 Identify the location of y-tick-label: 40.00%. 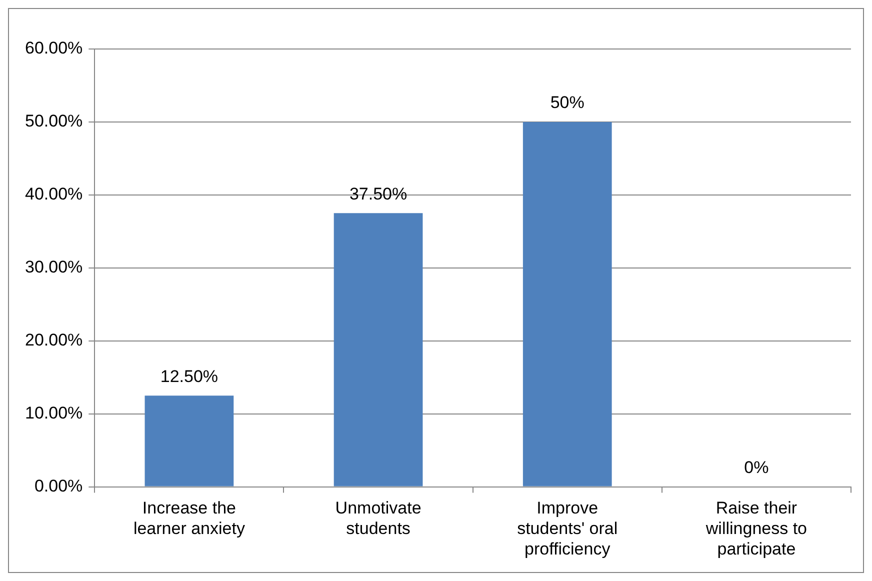
(53, 194).